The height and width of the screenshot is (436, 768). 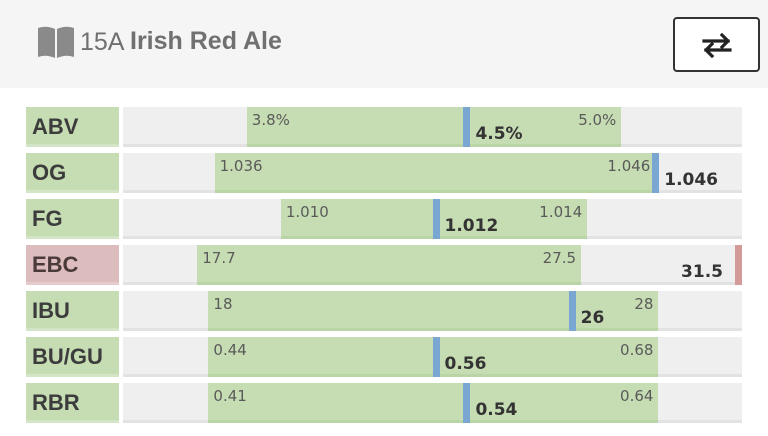 What do you see at coordinates (206, 41) in the screenshot?
I see `style-name: Irish Red Ale` at bounding box center [206, 41].